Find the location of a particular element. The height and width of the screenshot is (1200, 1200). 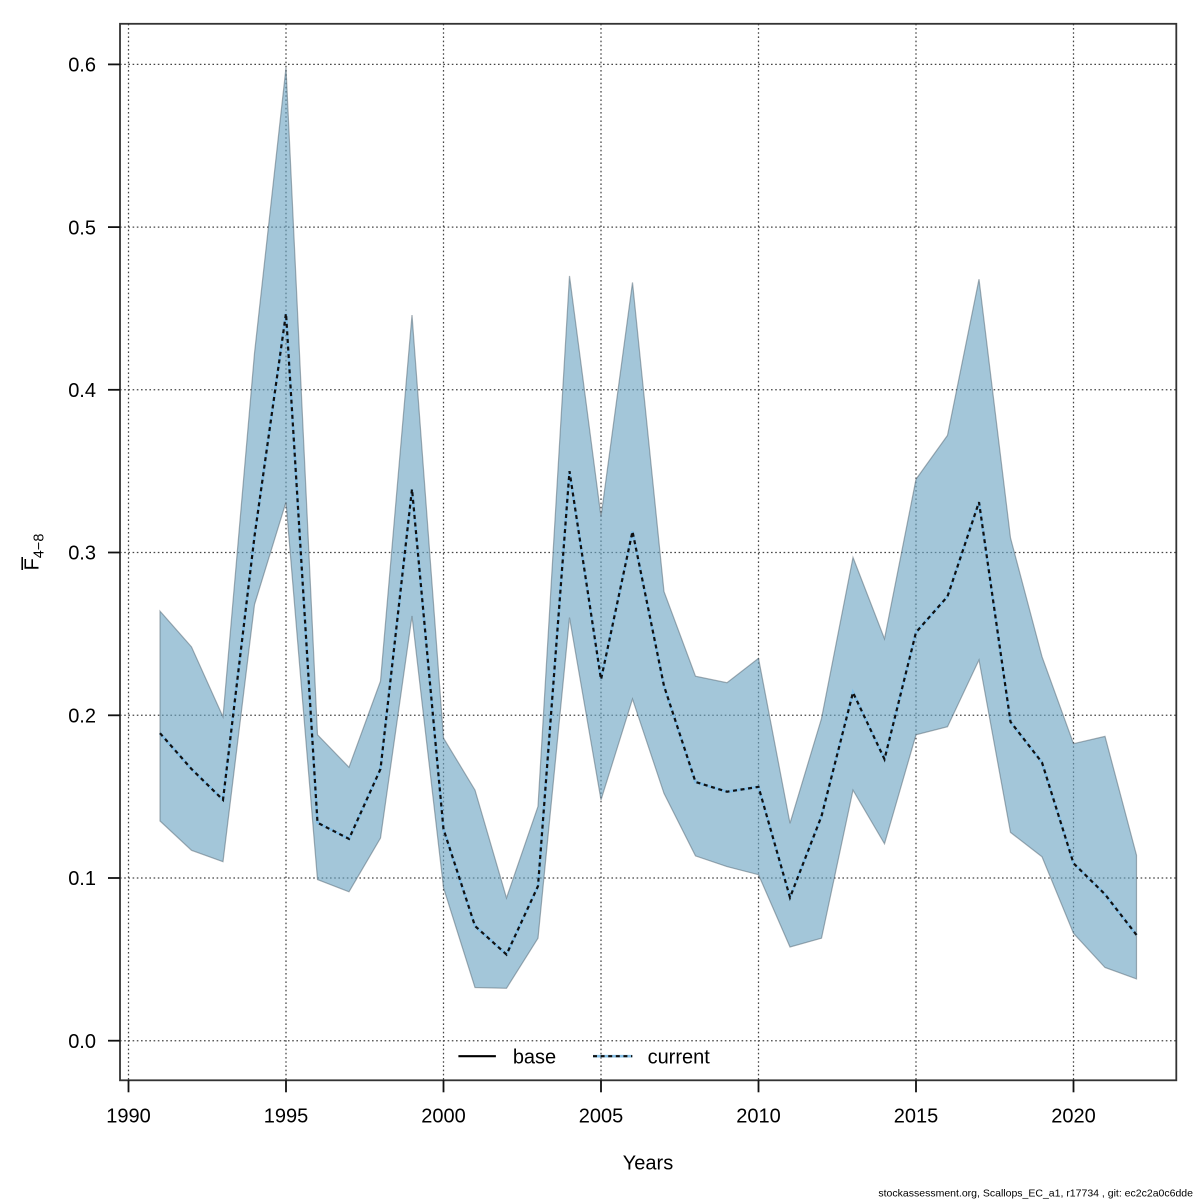

svg-text: 0.0 is located at coordinates (82, 1042).